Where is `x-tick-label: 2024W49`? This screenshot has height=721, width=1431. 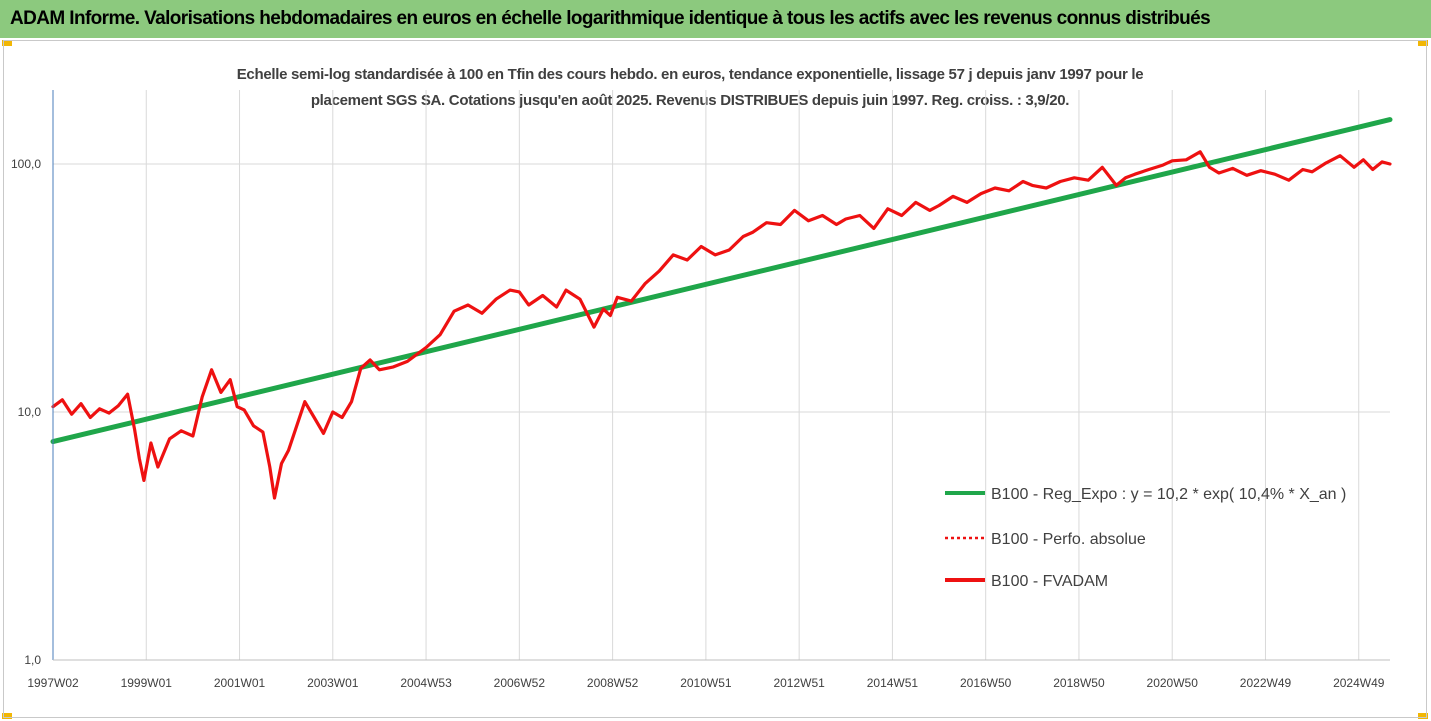
x-tick-label: 2024W49 is located at coordinates (1359, 683).